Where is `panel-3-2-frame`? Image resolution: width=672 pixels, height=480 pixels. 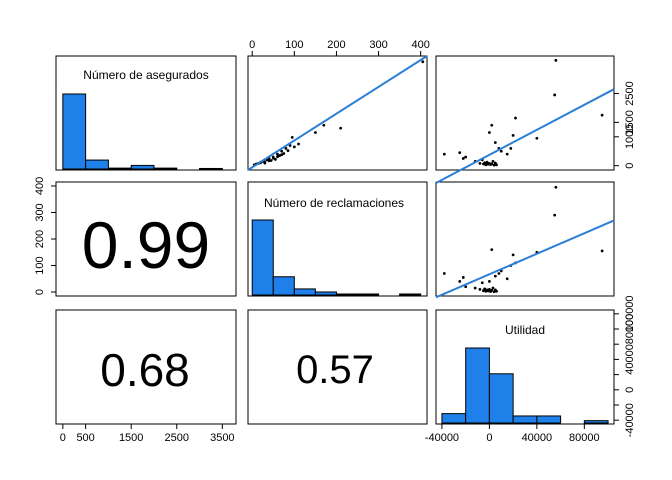
panel-3-2-frame is located at coordinates (337, 367).